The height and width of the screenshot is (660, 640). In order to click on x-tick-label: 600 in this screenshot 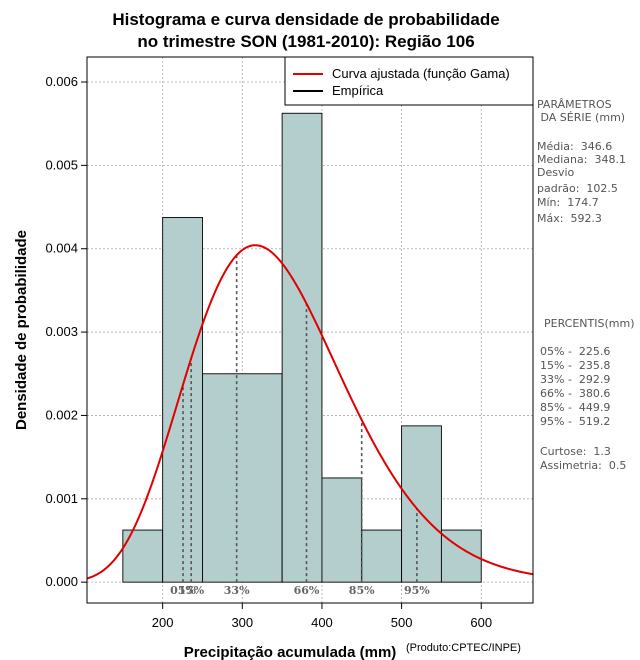, I will do `click(481, 622)`.